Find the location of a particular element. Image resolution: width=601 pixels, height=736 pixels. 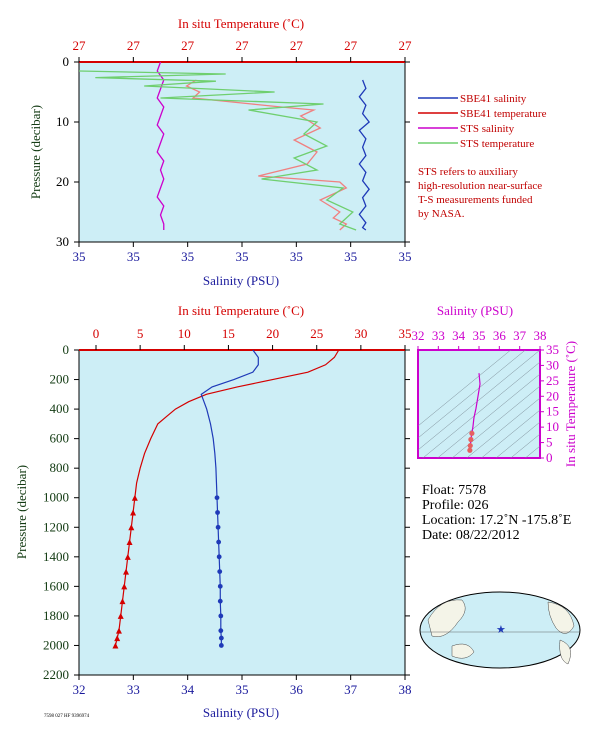

main-chart-y-tick-label: 2200 is located at coordinates (56, 674).